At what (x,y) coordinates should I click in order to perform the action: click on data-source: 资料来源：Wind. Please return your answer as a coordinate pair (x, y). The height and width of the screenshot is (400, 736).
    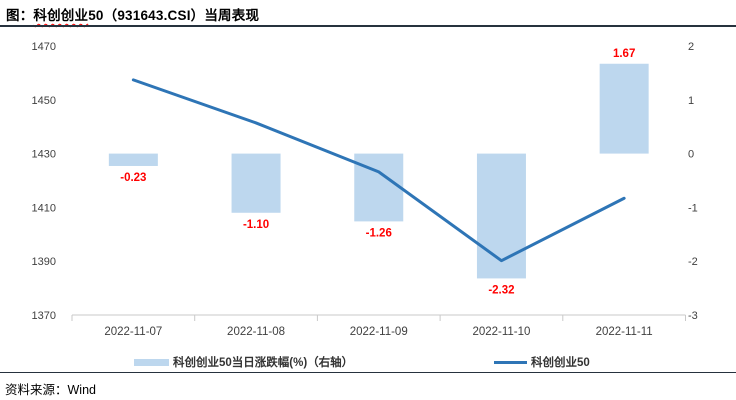
    Looking at the image, I should click on (50, 390).